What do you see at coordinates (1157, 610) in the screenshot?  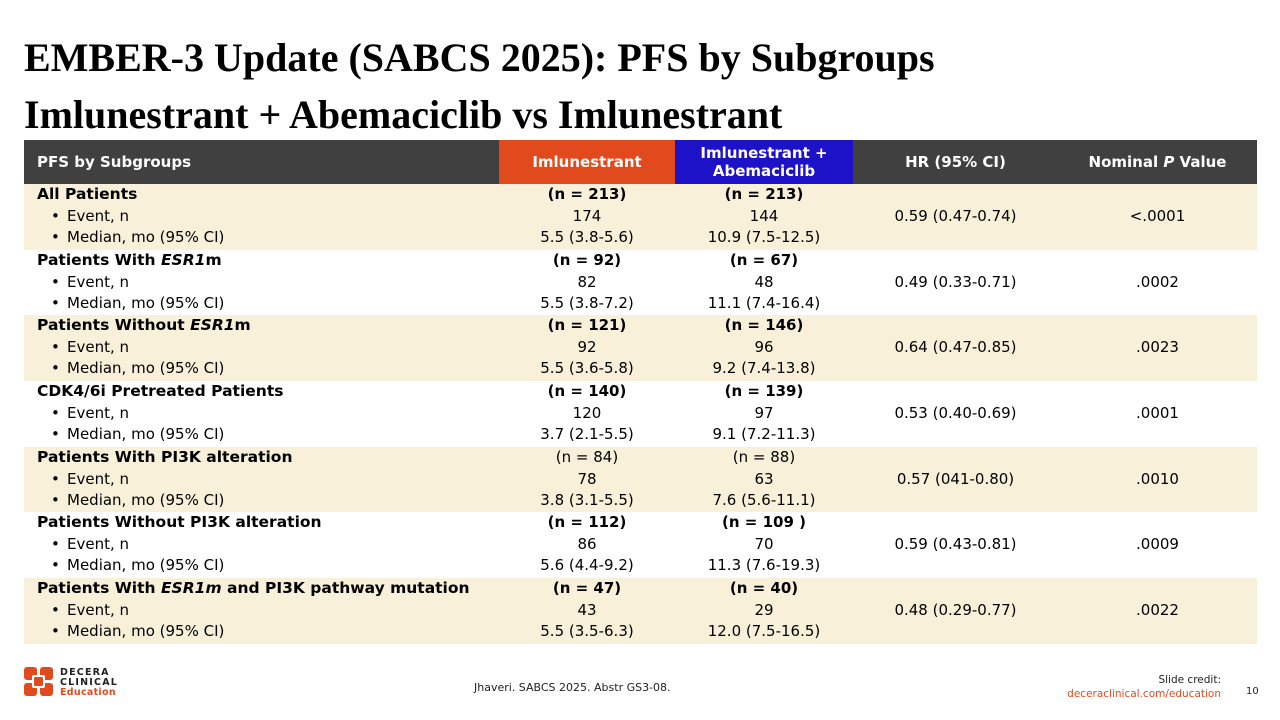 I see `p-value: .0022` at bounding box center [1157, 610].